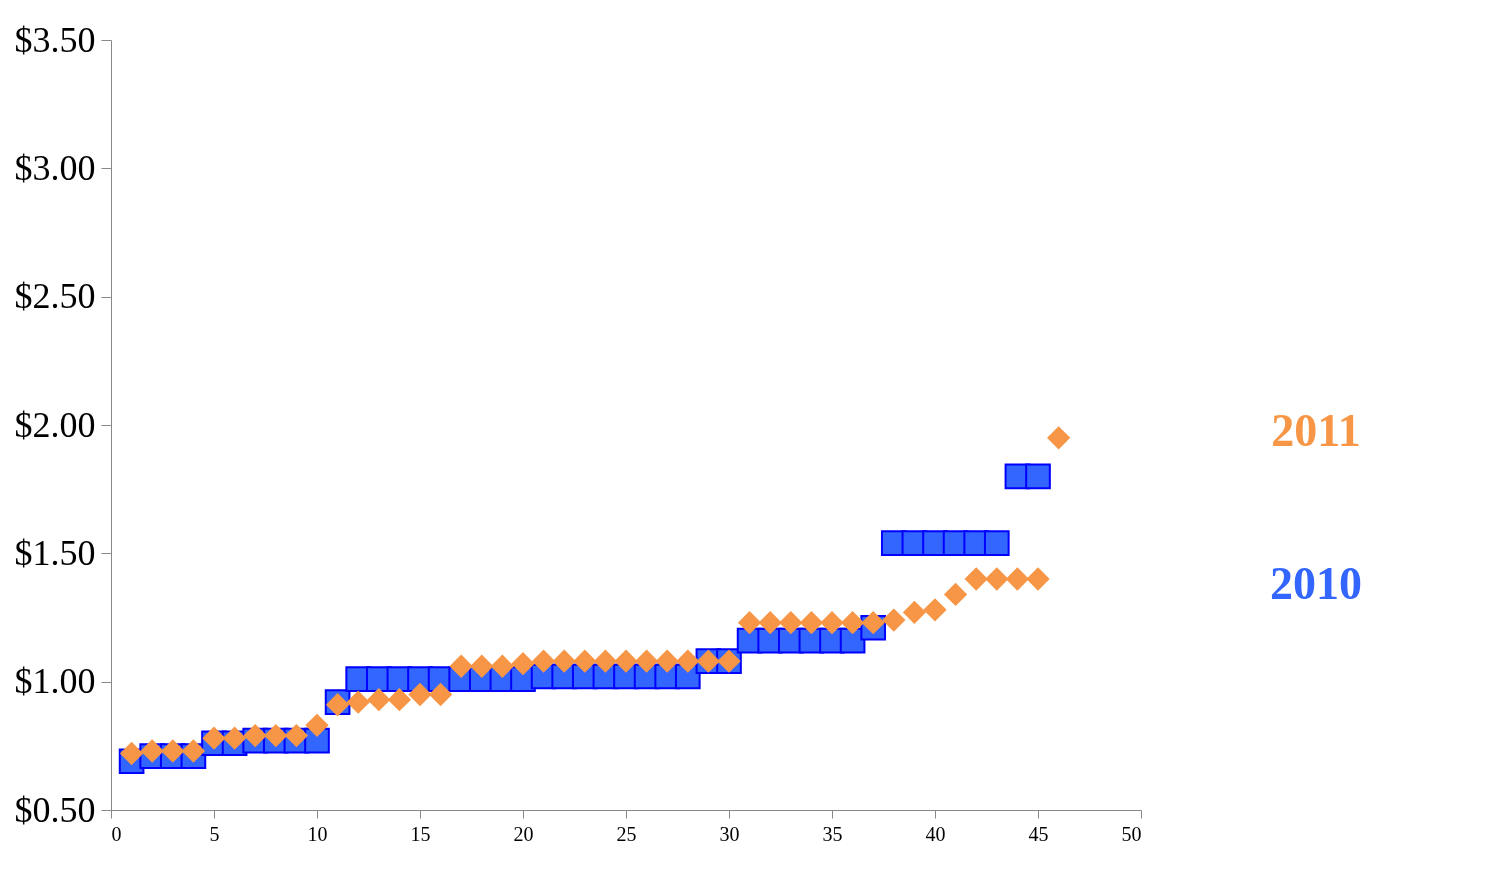 This screenshot has width=1489, height=885. What do you see at coordinates (55, 424) in the screenshot?
I see `y-tick-label: $2.00` at bounding box center [55, 424].